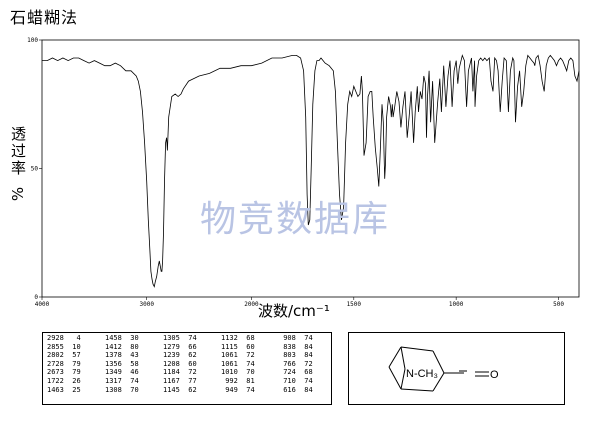 The image size is (595, 425). I want to click on peak-entry: 1115 60, so click(238, 346).